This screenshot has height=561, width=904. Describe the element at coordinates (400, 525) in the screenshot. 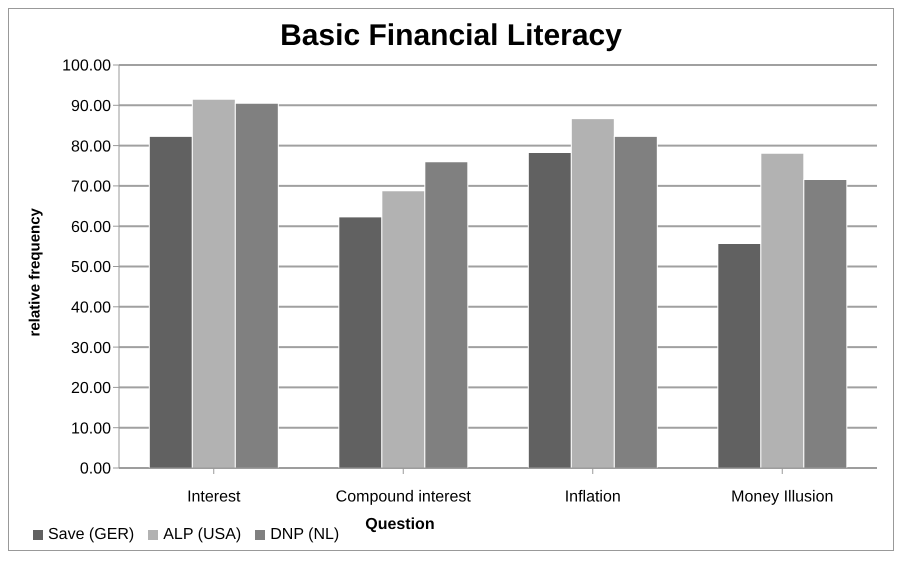

I see `x-axis-title: Question` at that location.